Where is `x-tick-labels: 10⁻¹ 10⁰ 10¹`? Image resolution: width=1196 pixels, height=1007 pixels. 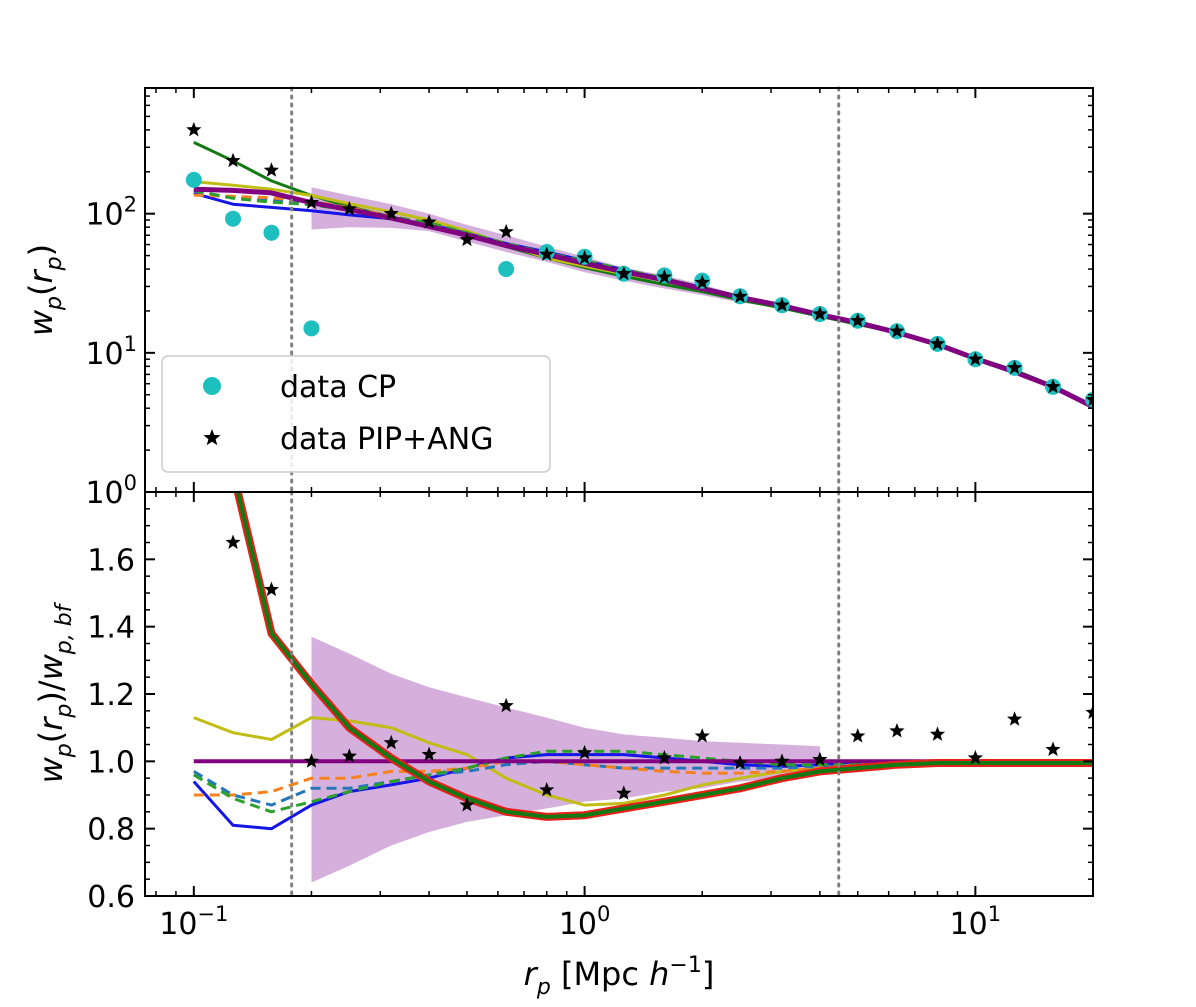 x-tick-labels: 10⁻¹ 10⁰ 10¹ is located at coordinates (580, 922).